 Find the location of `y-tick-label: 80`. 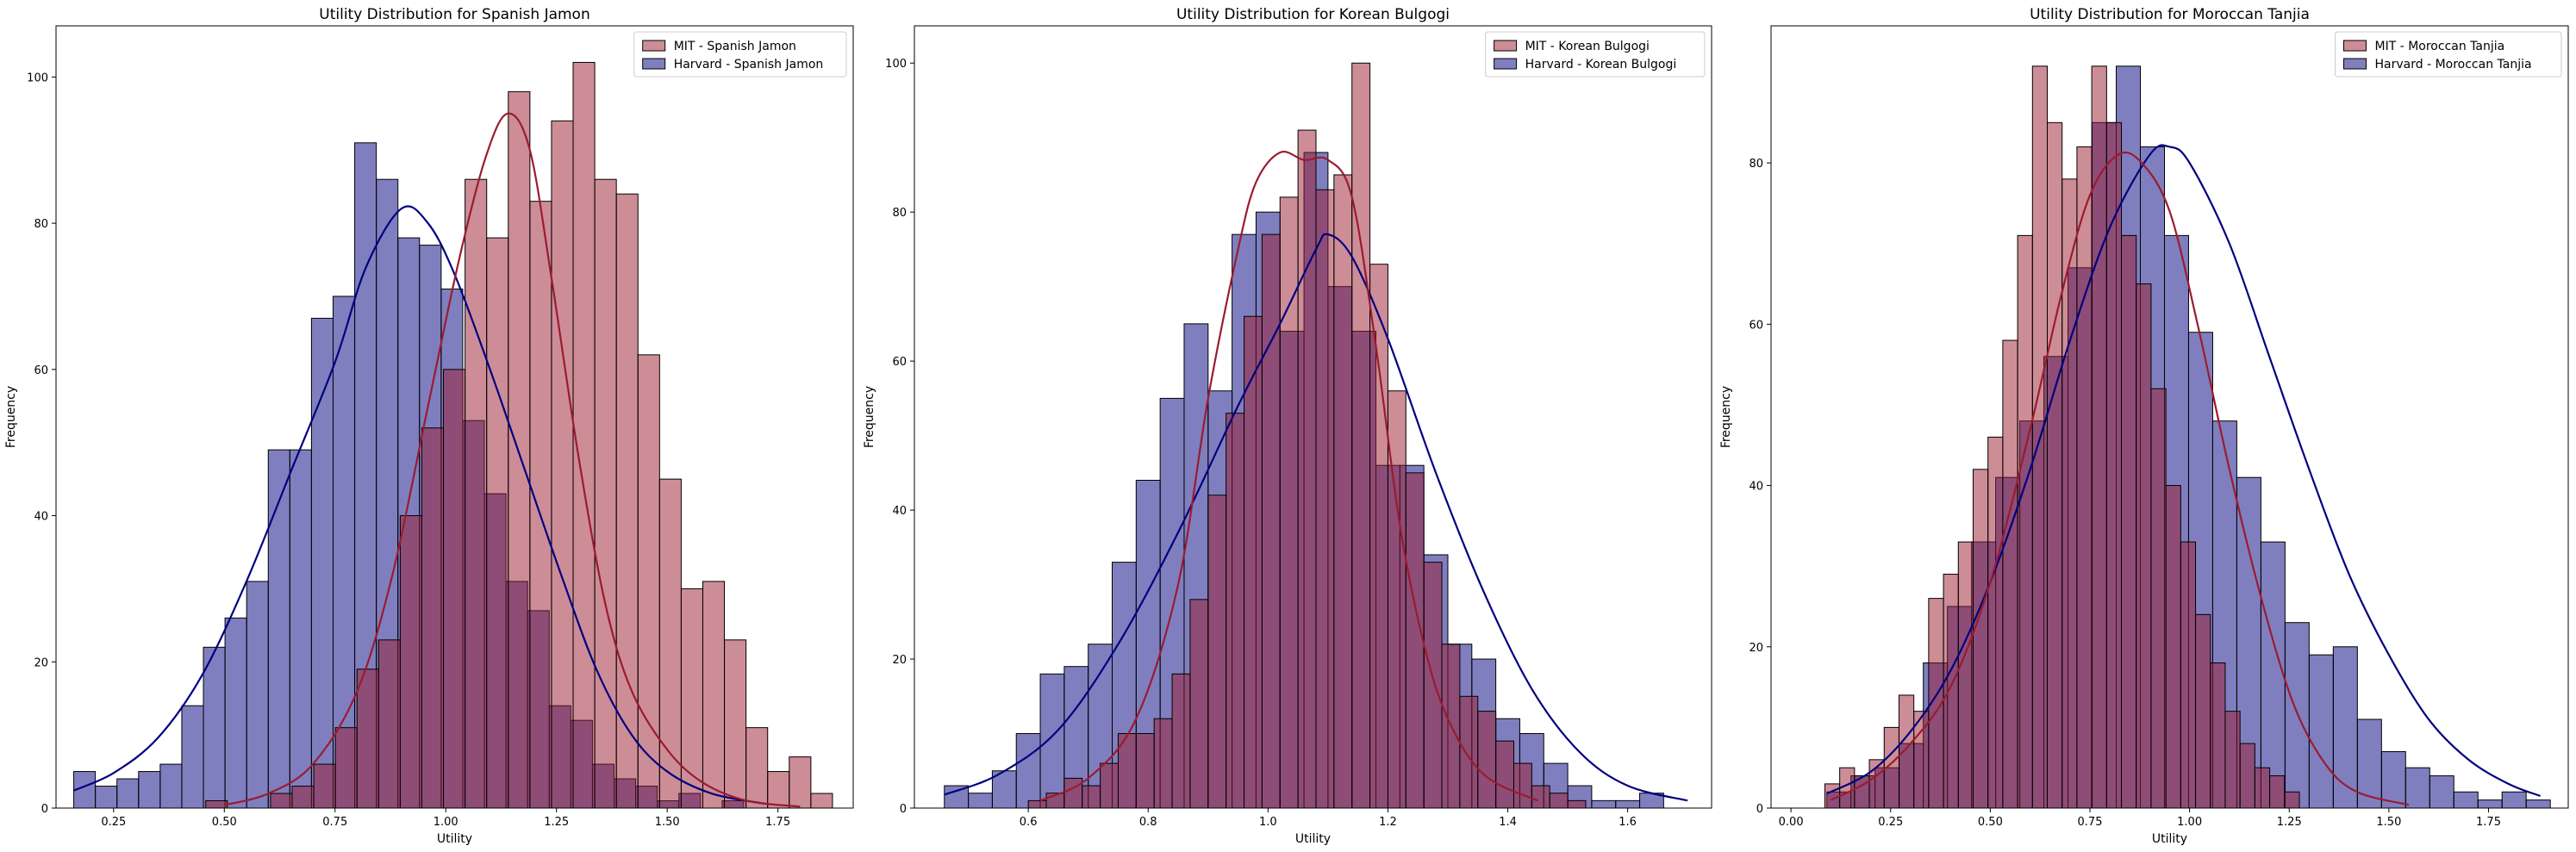

y-tick-label: 80 is located at coordinates (1756, 165).